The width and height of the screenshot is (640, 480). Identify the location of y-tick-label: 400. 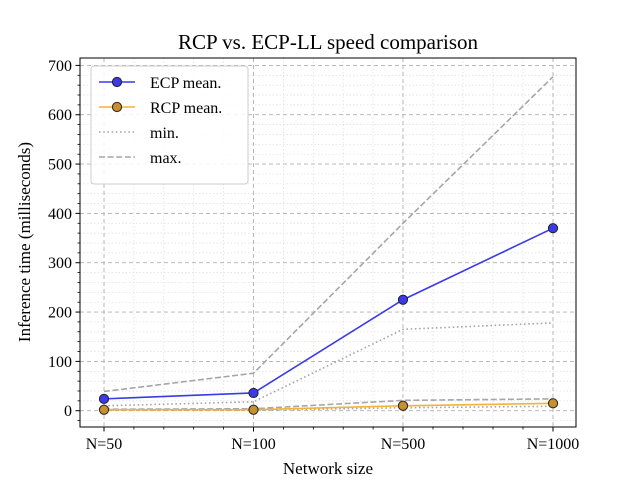
(60, 214).